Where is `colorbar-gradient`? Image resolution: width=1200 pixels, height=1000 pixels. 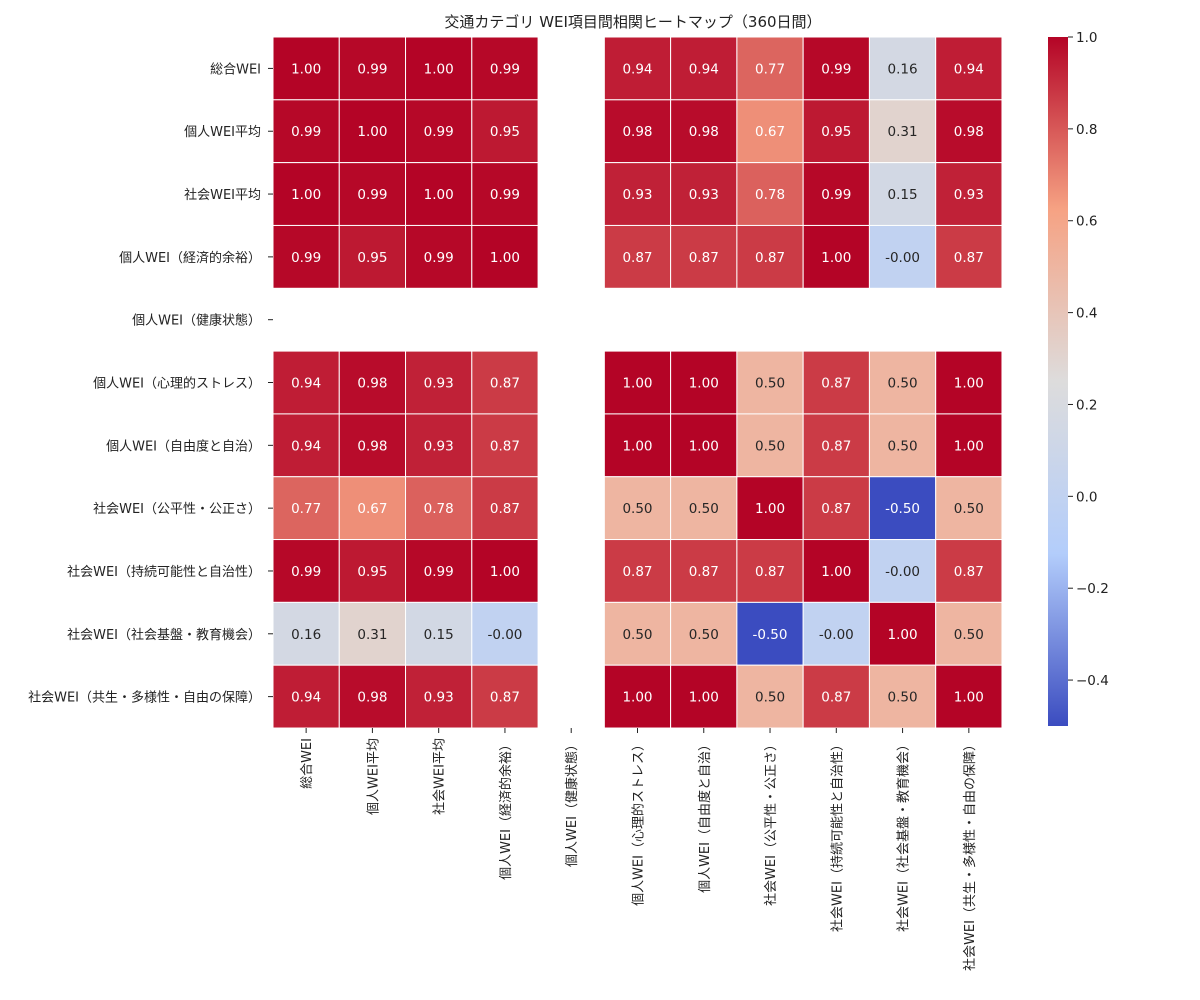 colorbar-gradient is located at coordinates (1058, 381).